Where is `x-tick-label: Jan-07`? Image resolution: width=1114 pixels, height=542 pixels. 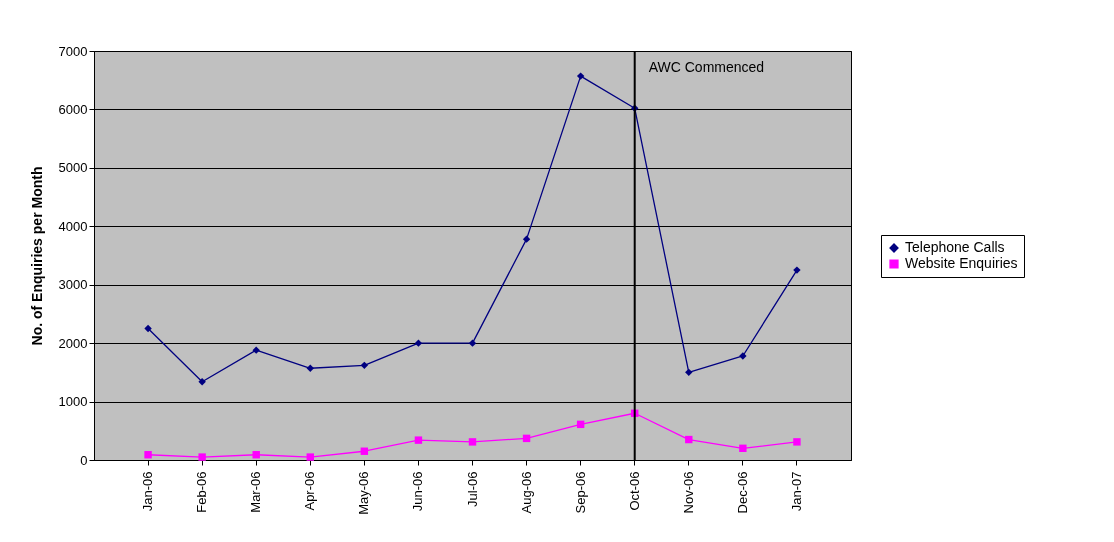
x-tick-label: Jan-07 is located at coordinates (796, 491).